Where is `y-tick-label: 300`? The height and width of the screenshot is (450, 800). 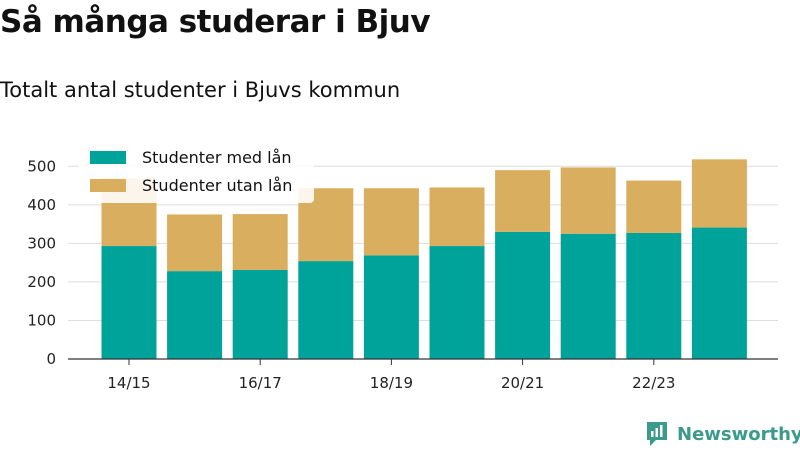 y-tick-label: 300 is located at coordinates (41, 243).